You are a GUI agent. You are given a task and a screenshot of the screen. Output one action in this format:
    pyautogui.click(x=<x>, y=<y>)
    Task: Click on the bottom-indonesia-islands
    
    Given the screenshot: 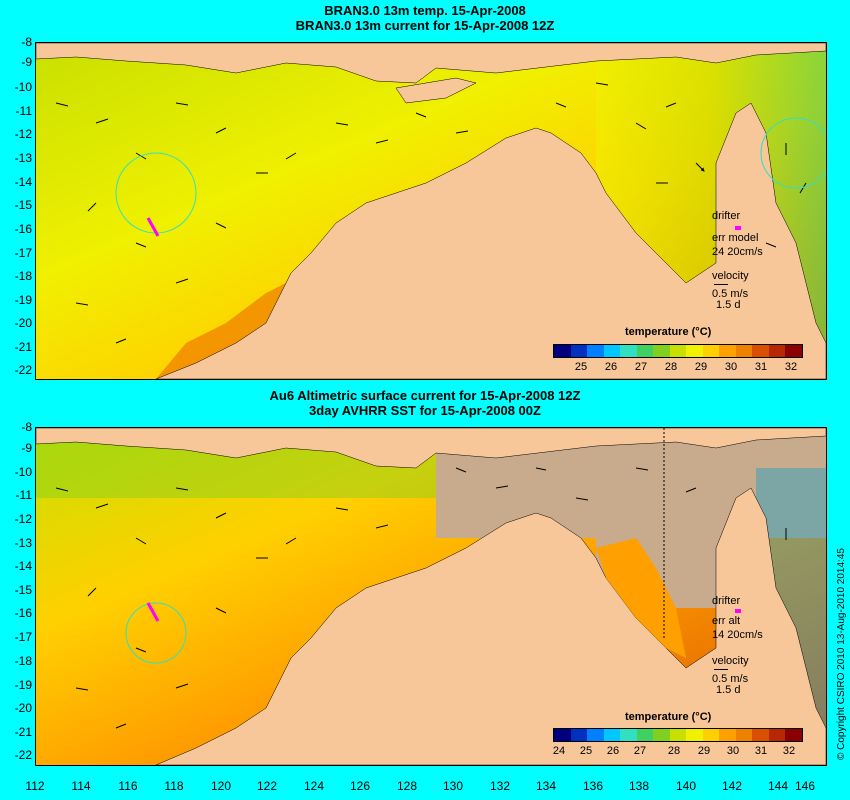 What is the action you would take?
    pyautogui.click(x=431, y=448)
    